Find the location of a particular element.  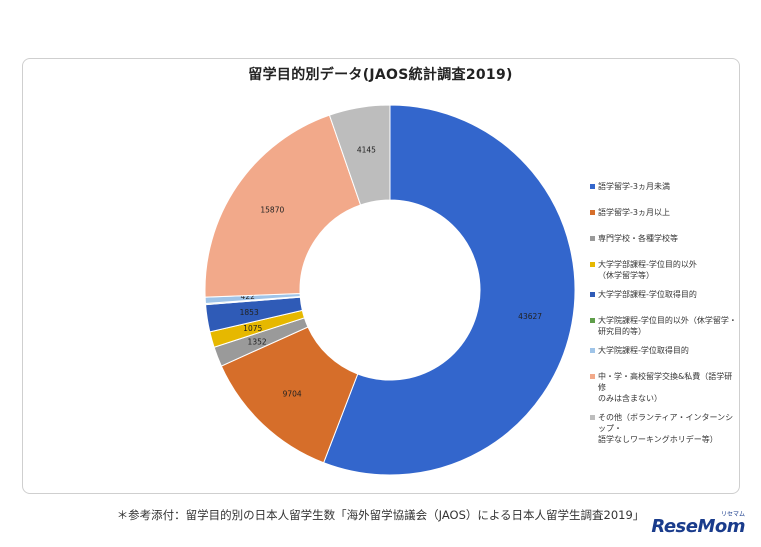

legend-label: その他（ボランティア・インターンシップ・ 語学なしワーキングホリデー等） is located at coordinates (666, 428).